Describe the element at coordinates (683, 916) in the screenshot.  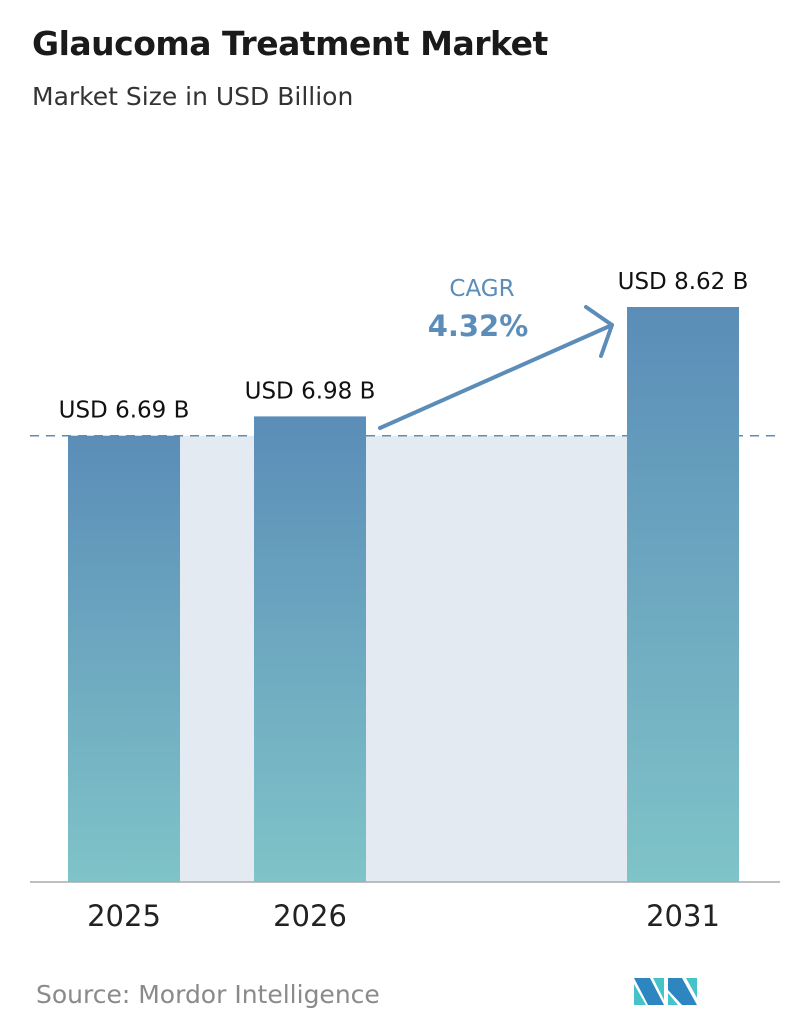
I see `x-tick-2031: 2031` at that location.